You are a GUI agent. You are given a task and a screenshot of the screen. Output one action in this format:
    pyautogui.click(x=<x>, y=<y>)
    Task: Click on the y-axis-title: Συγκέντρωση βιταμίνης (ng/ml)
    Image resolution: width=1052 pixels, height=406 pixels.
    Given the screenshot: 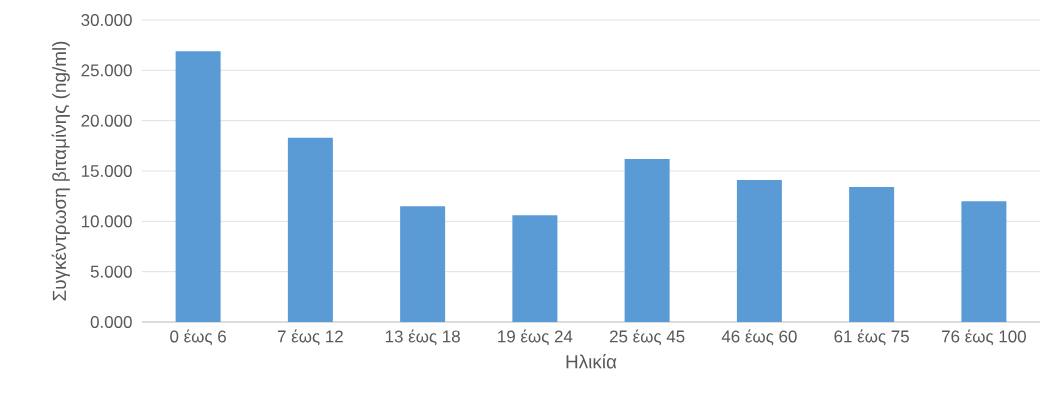 What is the action you would take?
    pyautogui.click(x=60, y=171)
    